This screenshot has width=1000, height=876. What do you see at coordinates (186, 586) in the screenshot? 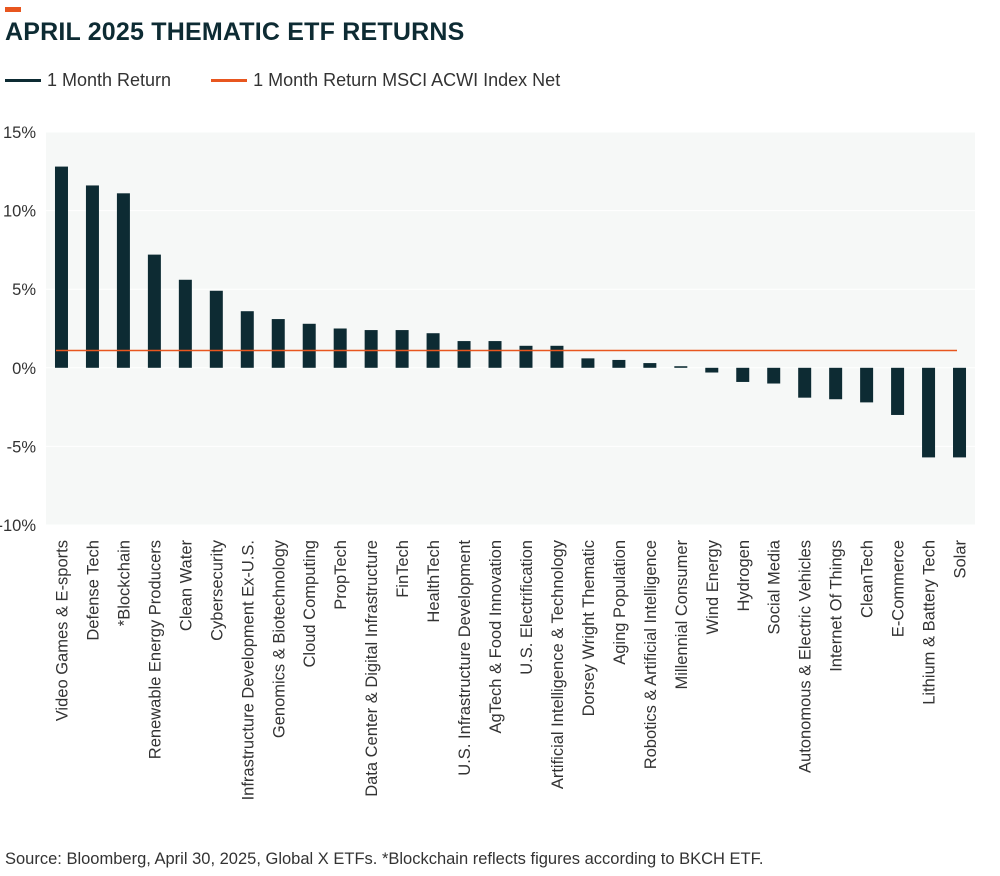
I see `x-tick-label: Clean Water` at bounding box center [186, 586].